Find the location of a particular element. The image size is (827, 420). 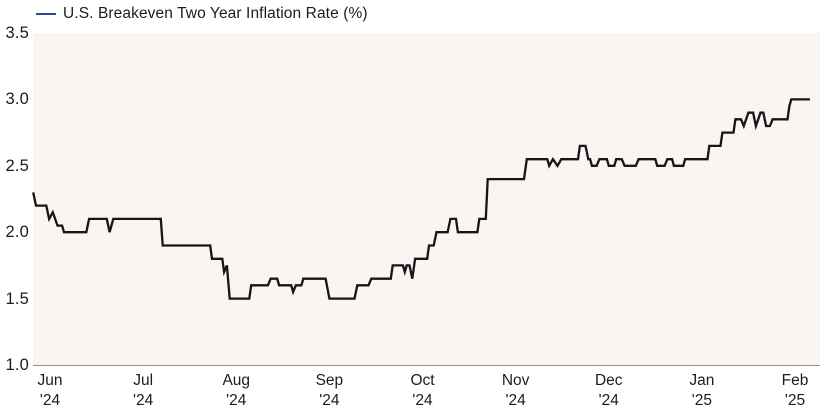

x-tick-label: Jul '24 is located at coordinates (143, 390).